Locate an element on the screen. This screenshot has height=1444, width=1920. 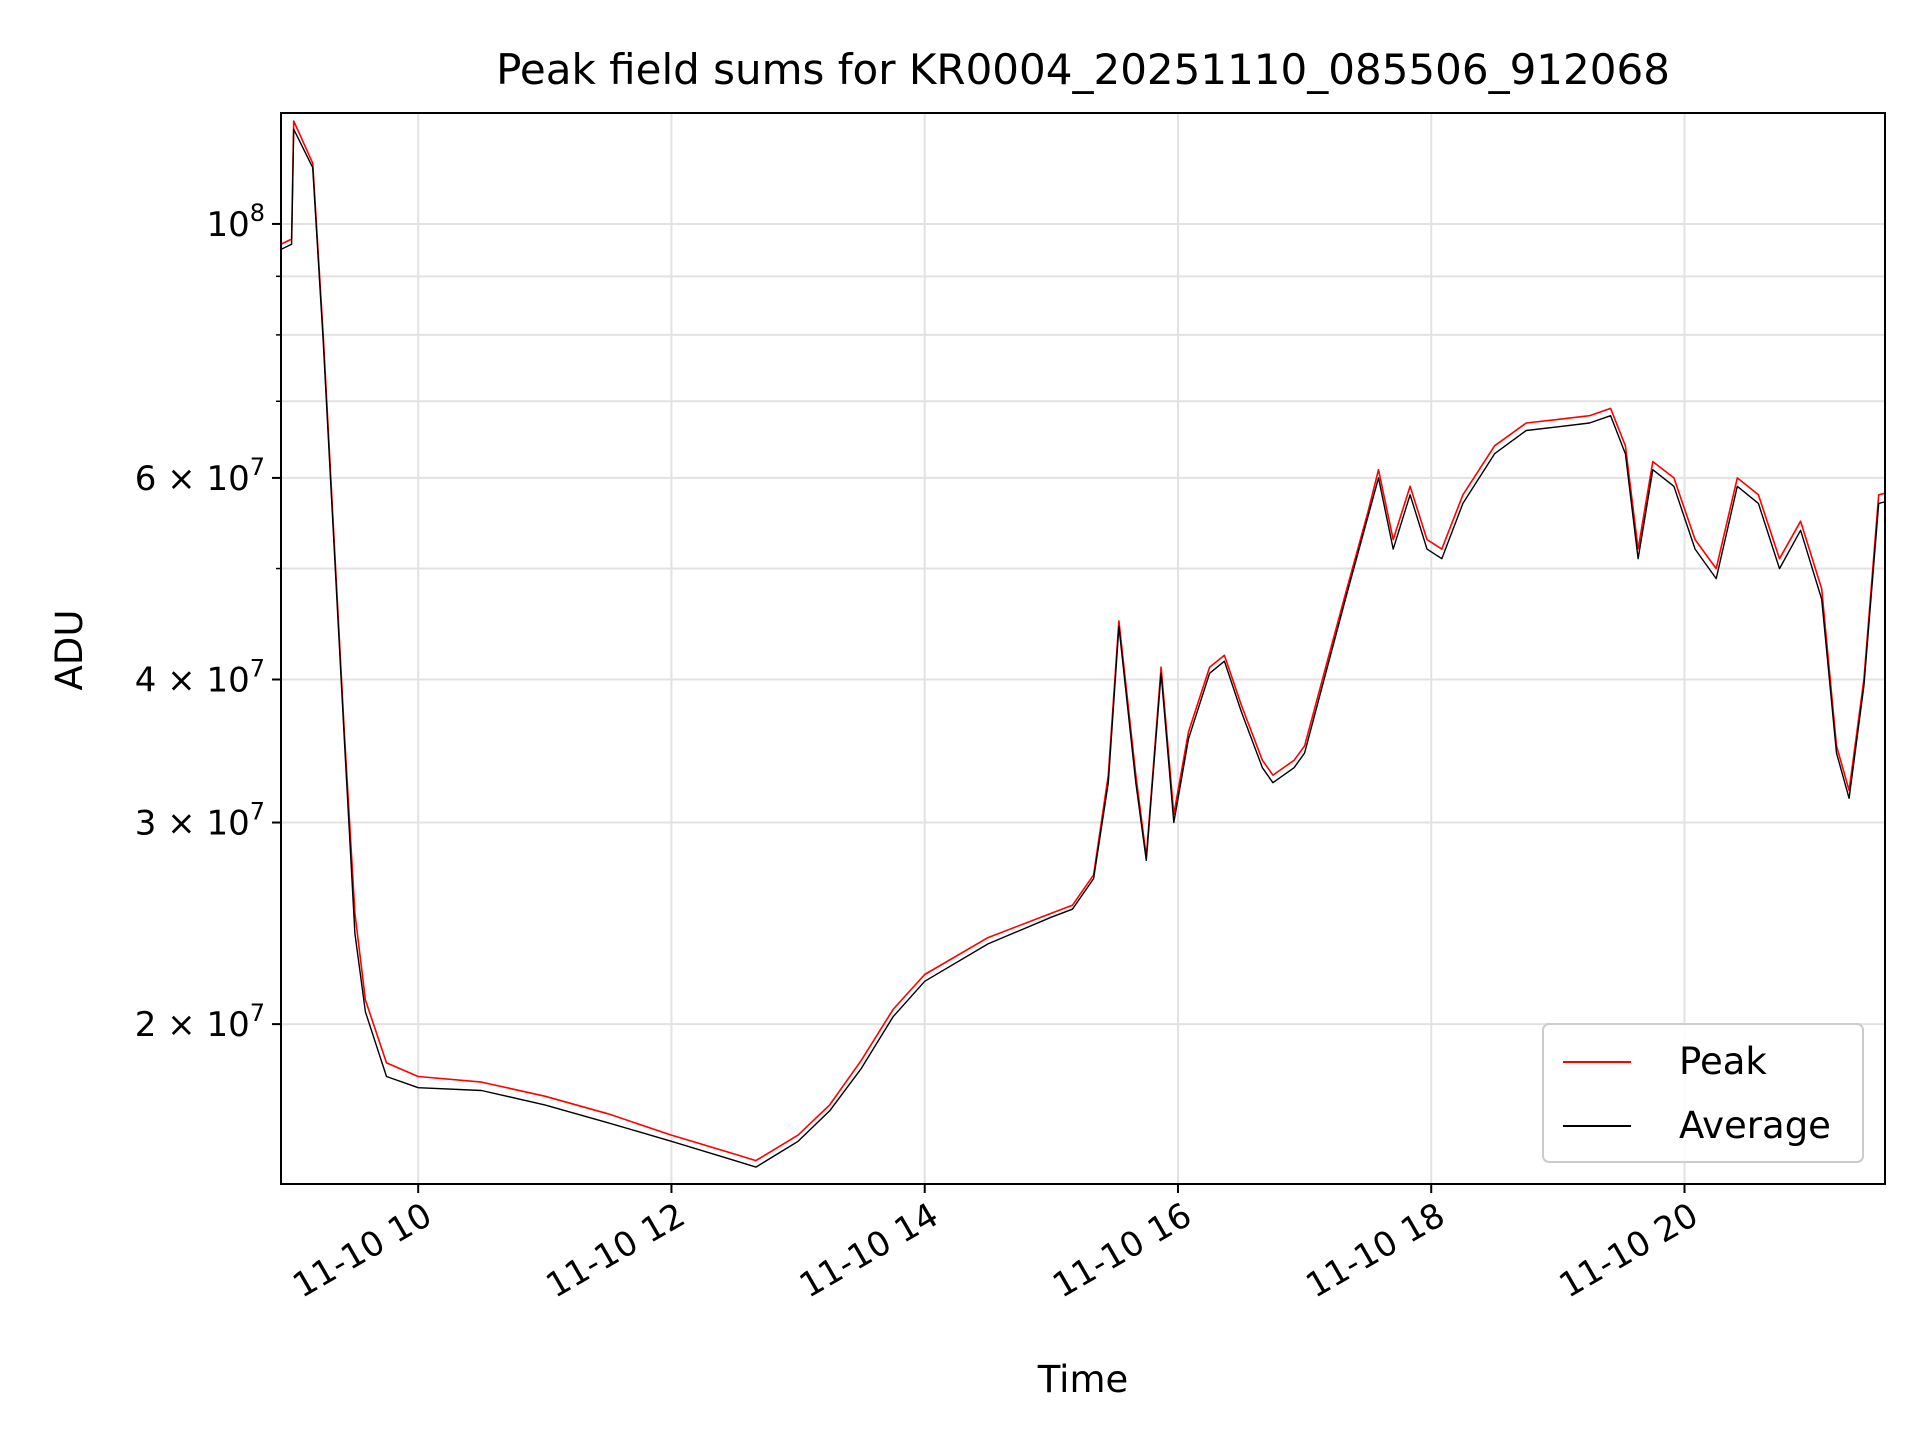
y-tick-mantissa: 3 is located at coordinates (146, 824).